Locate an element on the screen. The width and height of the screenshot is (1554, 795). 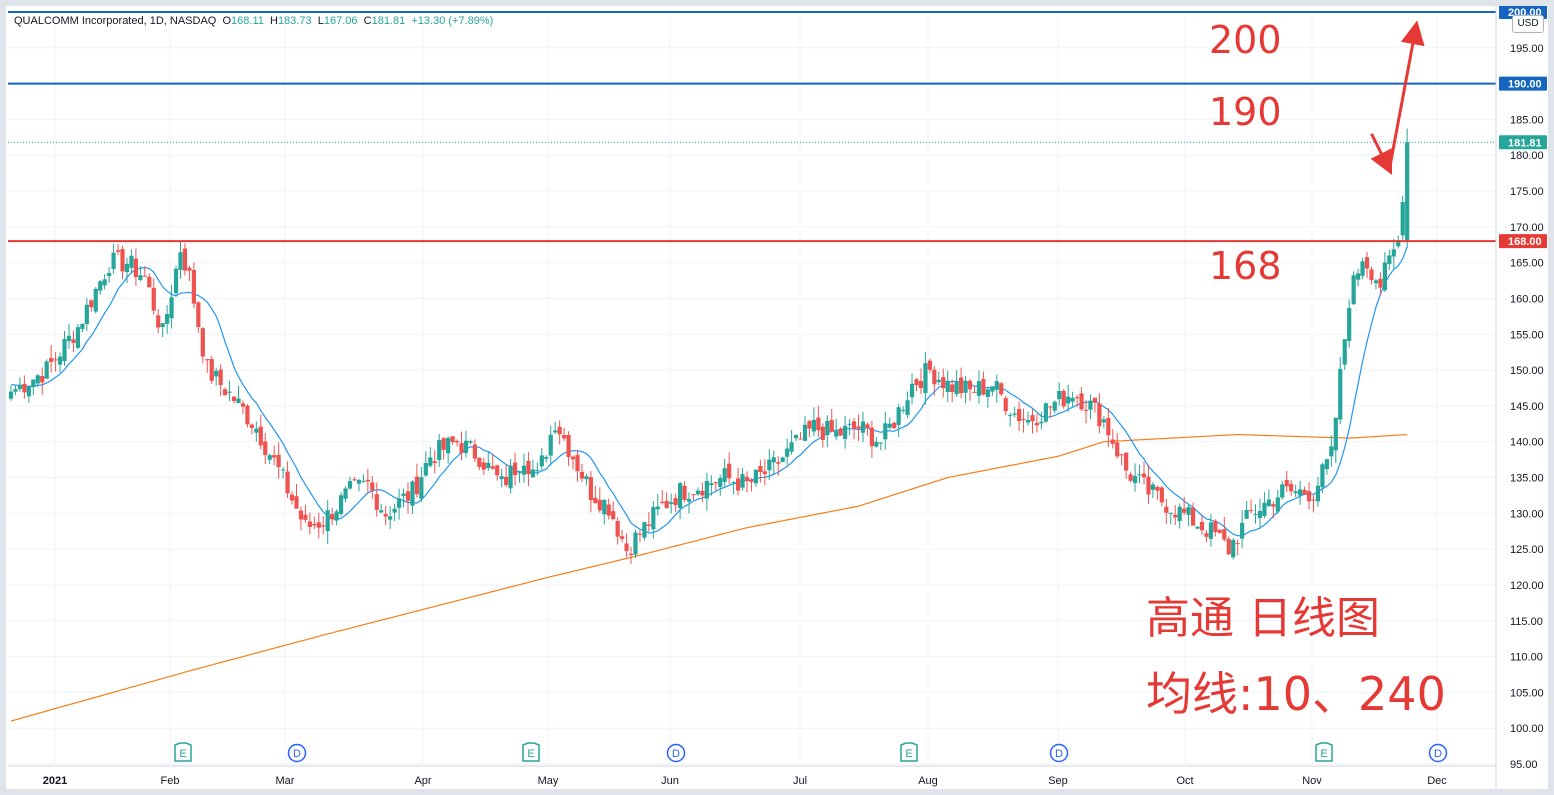
currency-button: USD is located at coordinates (1528, 24).